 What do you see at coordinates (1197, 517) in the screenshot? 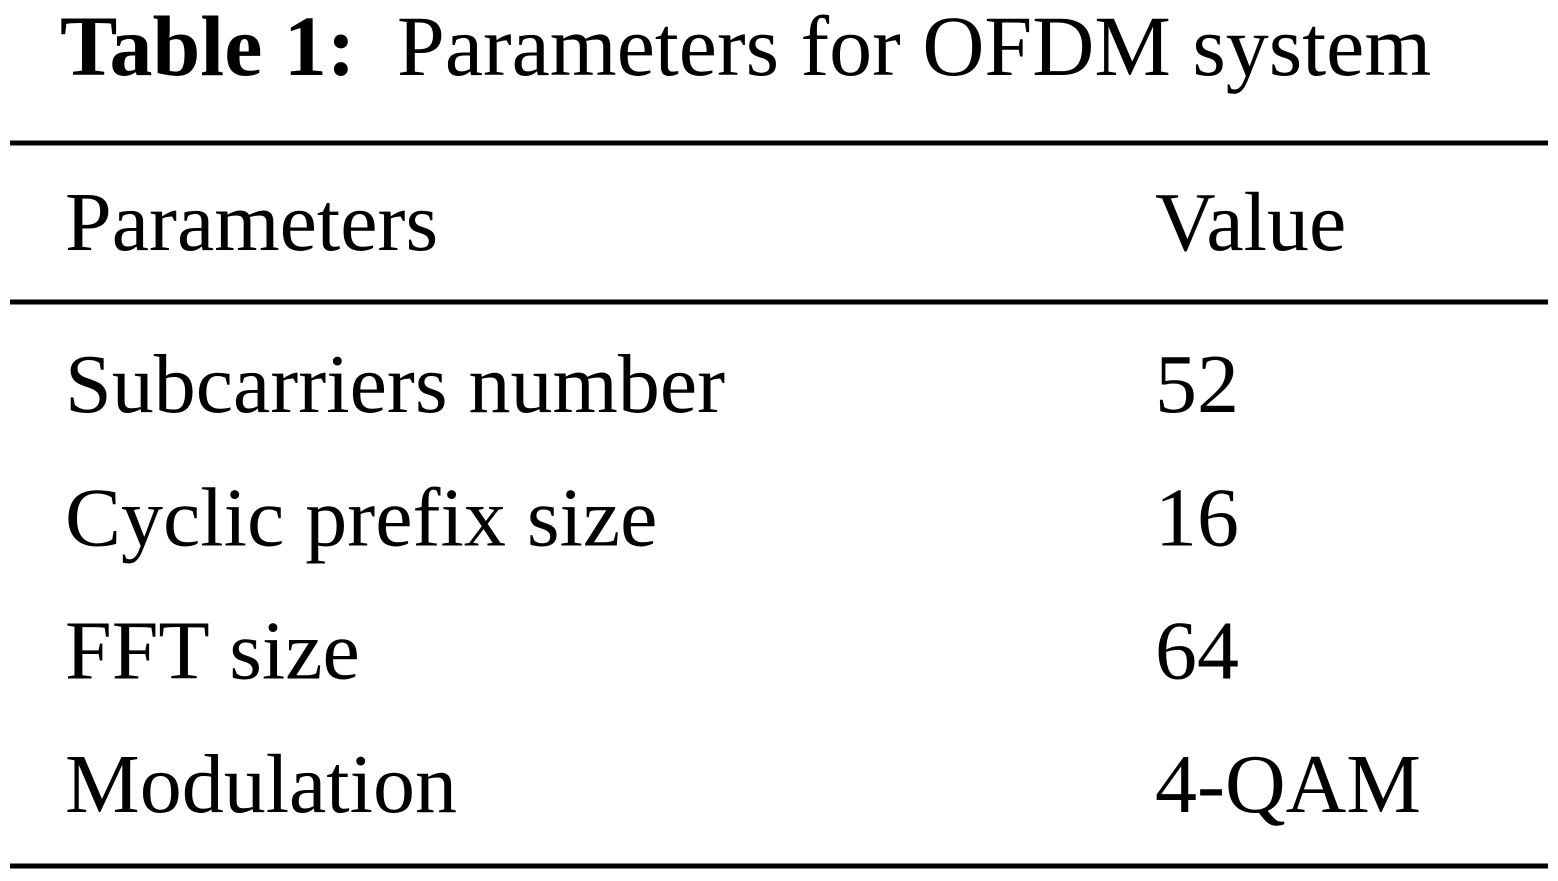
I see `value-cell: 16` at bounding box center [1197, 517].